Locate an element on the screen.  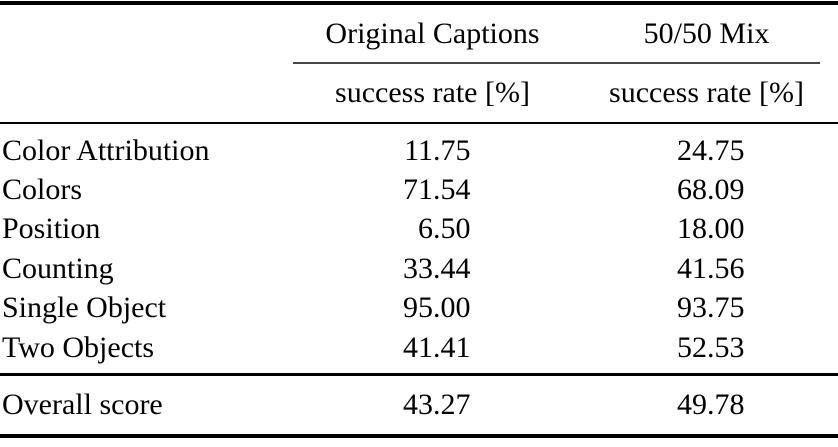
cell-value: 93.75 is located at coordinates (711, 308).